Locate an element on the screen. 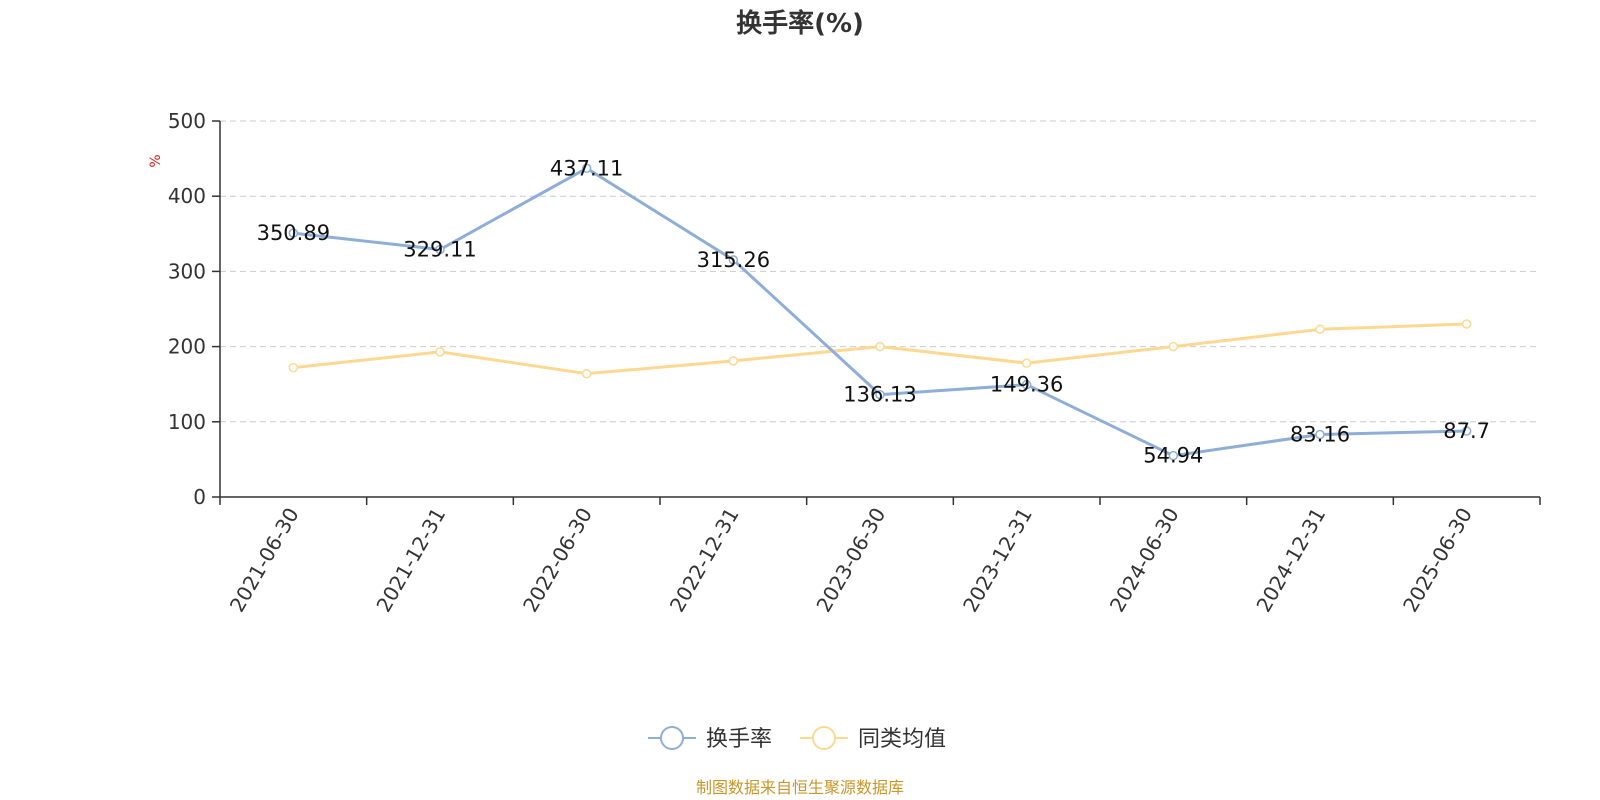 The height and width of the screenshot is (800, 1600). data-label: 149.36 is located at coordinates (1026, 385).